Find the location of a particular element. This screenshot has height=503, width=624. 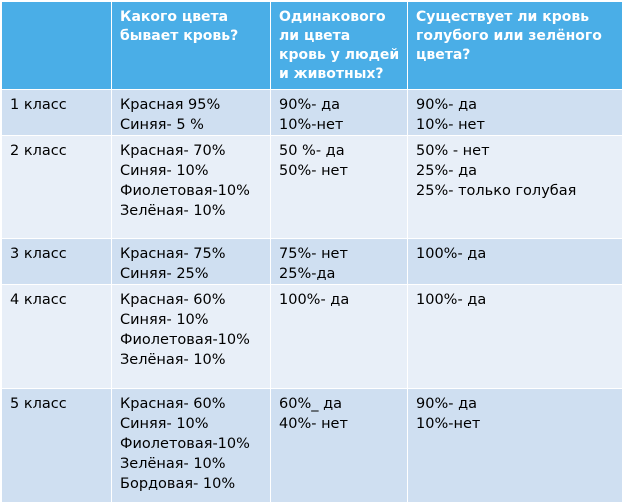

same-color-cell: 100%- да is located at coordinates (339, 336).